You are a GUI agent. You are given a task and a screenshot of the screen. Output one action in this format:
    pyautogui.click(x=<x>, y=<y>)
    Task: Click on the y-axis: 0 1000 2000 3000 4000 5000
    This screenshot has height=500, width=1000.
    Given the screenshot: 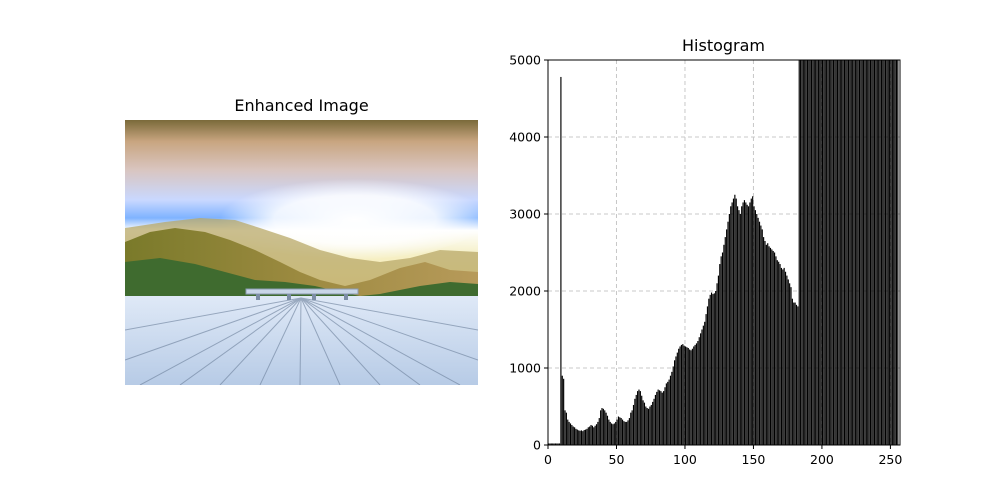 What is the action you would take?
    pyautogui.click(x=528, y=253)
    